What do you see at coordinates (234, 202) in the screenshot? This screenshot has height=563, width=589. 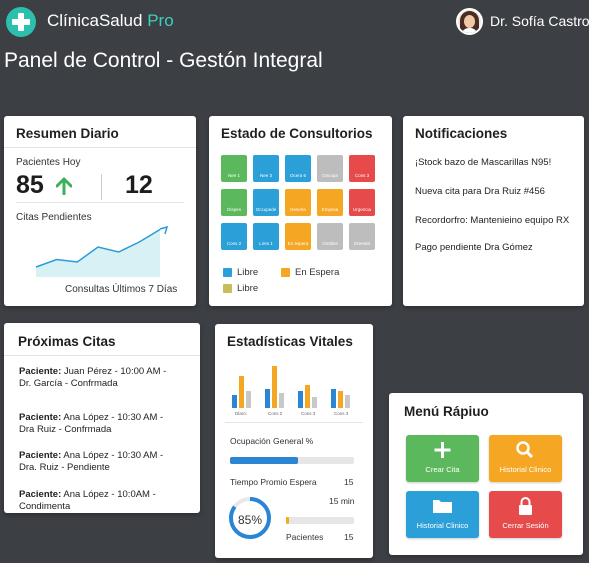 I see `room-tile: Oispen` at bounding box center [234, 202].